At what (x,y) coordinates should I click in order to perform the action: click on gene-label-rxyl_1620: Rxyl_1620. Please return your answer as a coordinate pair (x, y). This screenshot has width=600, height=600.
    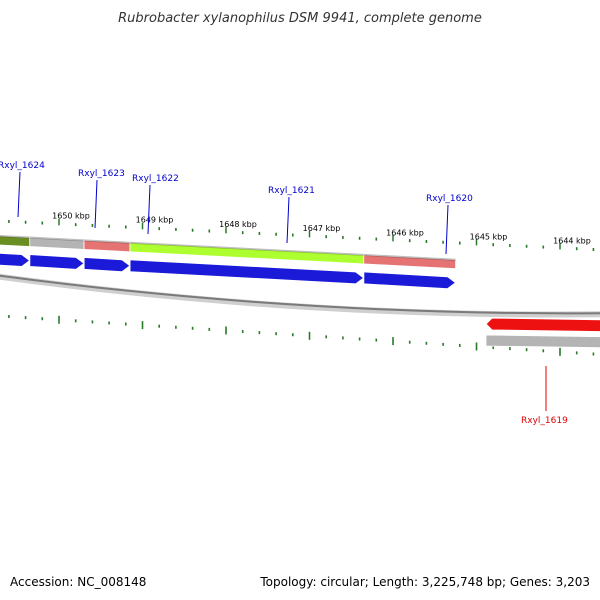
    Looking at the image, I should click on (449, 199).